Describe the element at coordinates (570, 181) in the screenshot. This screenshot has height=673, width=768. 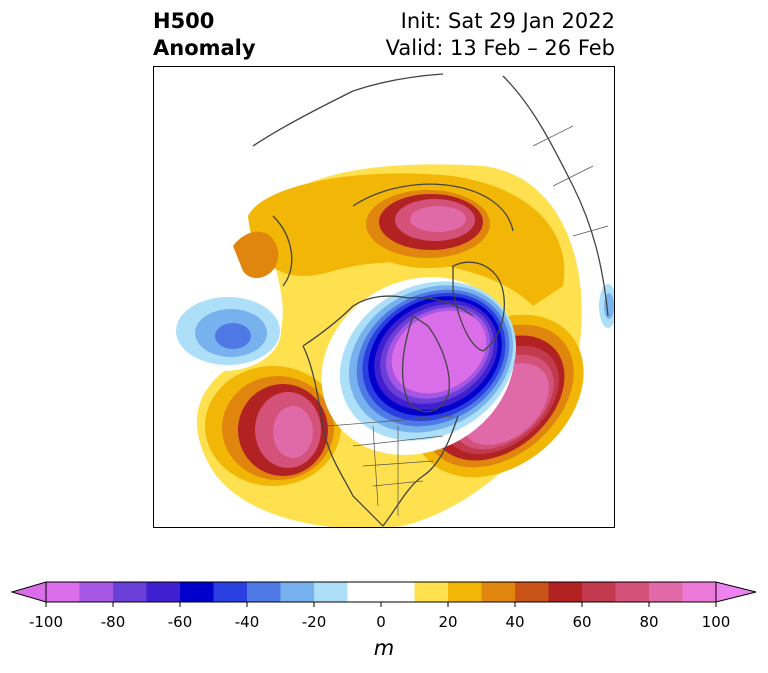
I see `eurasia-borders` at that location.